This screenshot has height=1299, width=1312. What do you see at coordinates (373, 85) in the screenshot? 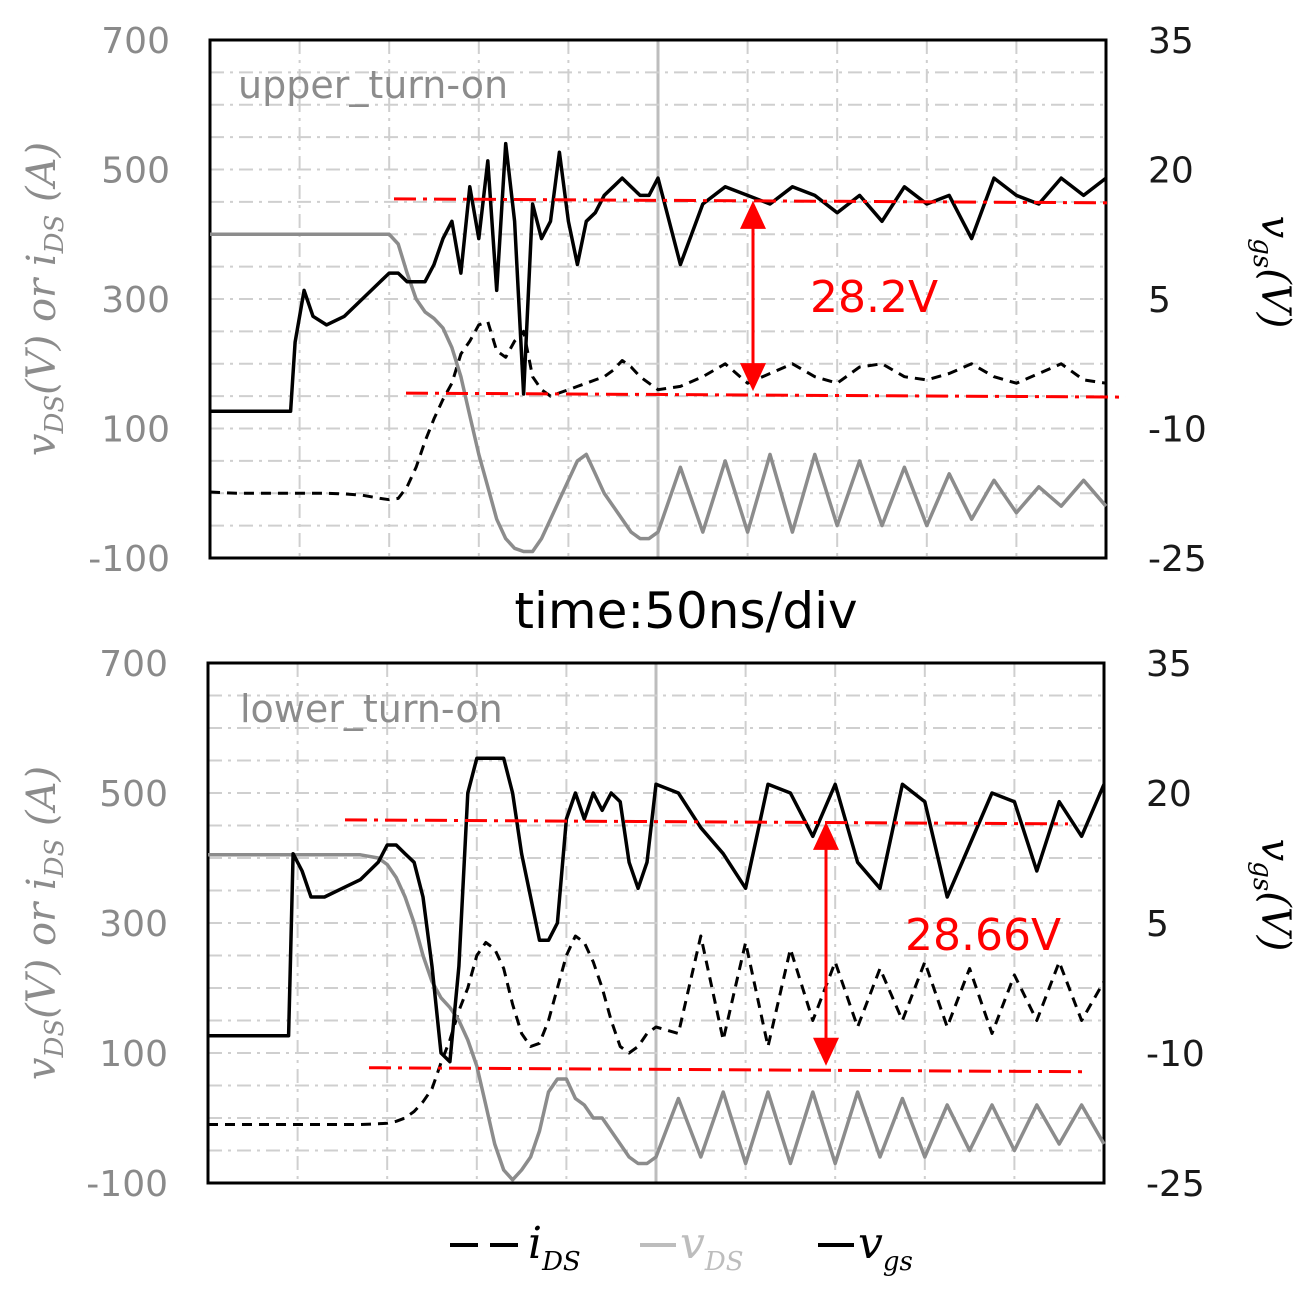
I see `panel-label: upper_turn-on` at bounding box center [373, 85].